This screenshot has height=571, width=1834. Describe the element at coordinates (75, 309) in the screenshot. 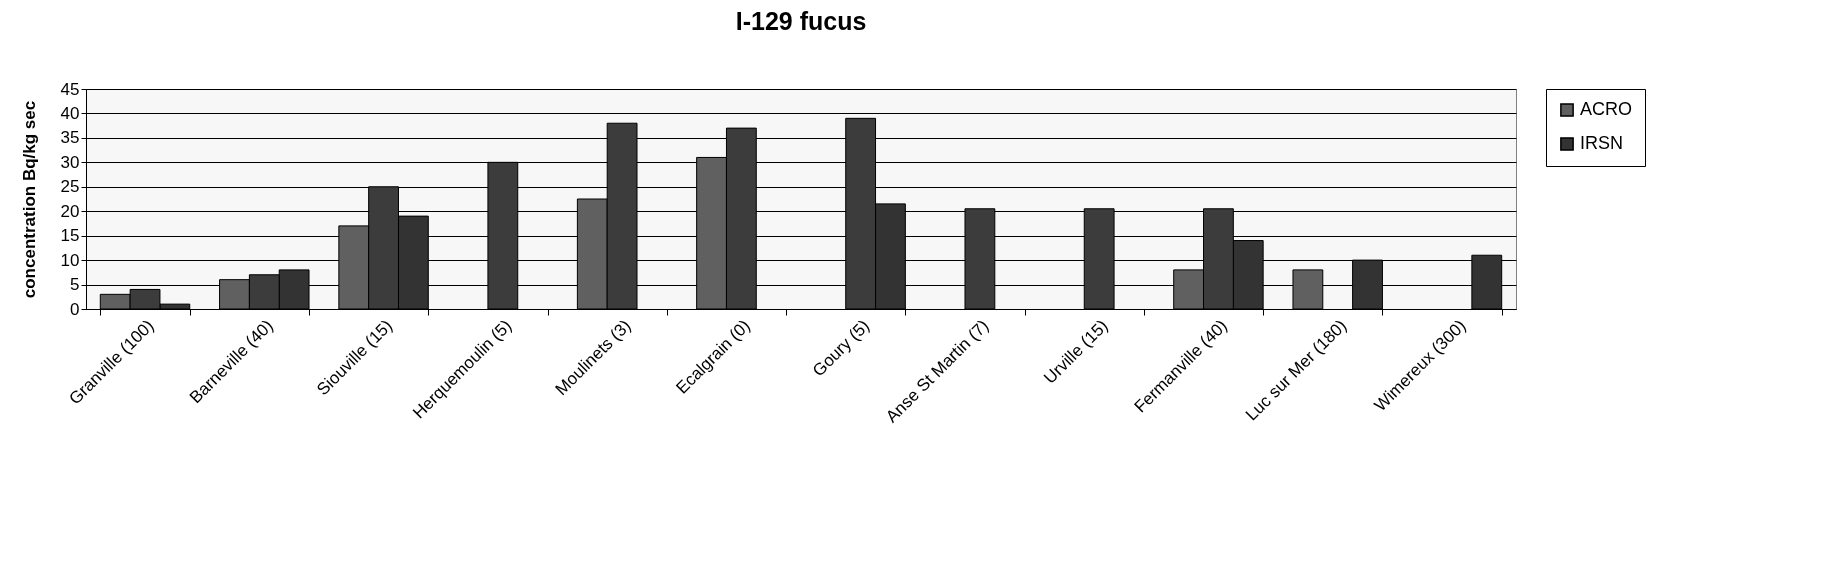

I see `y-tick-label: 0` at that location.